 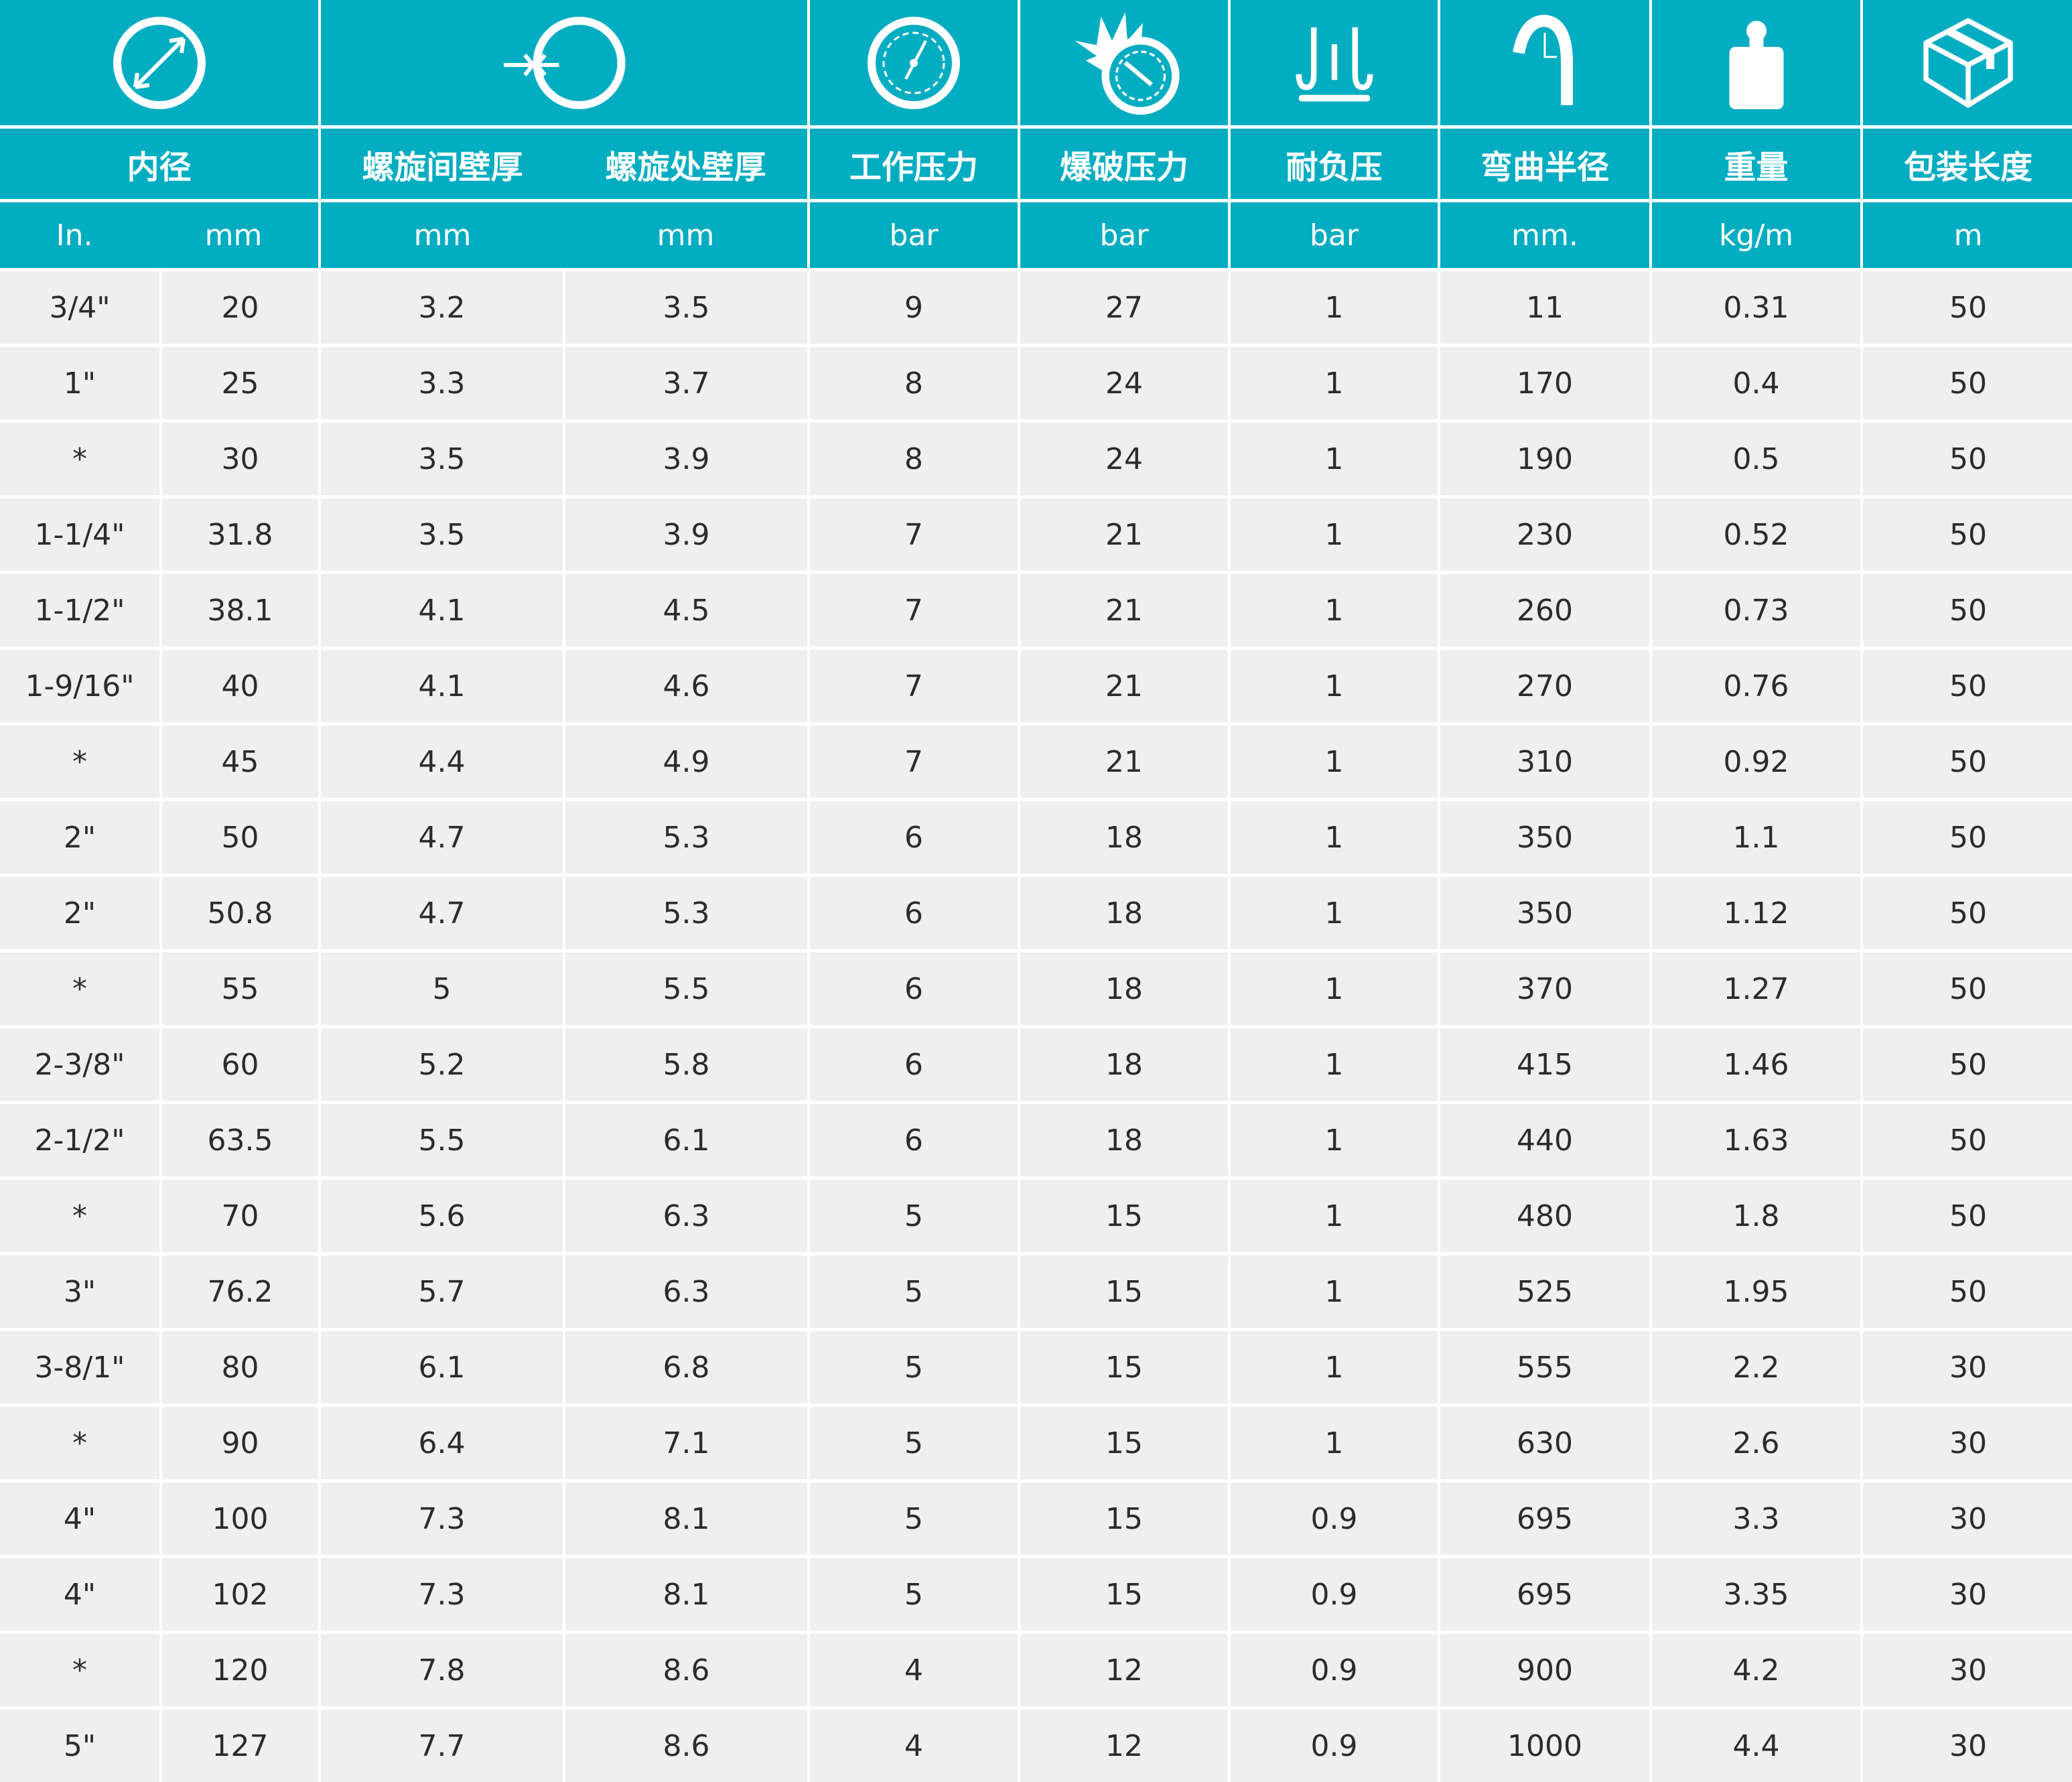 What do you see at coordinates (1968, 164) in the screenshot?
I see `header-package-length: 包装长度` at bounding box center [1968, 164].